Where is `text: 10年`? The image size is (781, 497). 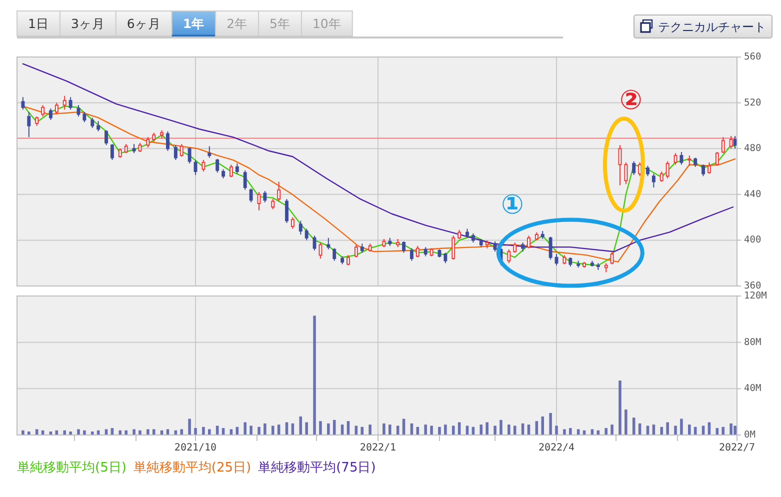 text: 10年 is located at coordinates (327, 23).